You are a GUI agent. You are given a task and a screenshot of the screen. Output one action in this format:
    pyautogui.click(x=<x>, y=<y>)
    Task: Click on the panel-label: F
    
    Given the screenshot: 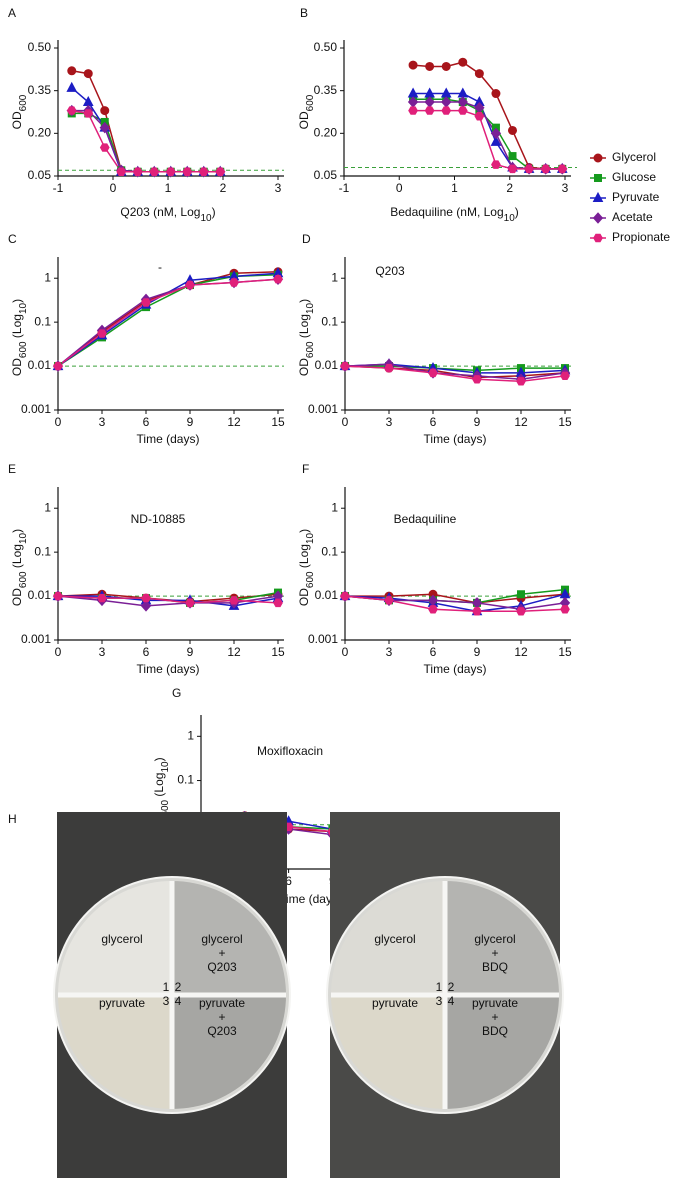 What is the action you would take?
    pyautogui.click(x=305, y=469)
    